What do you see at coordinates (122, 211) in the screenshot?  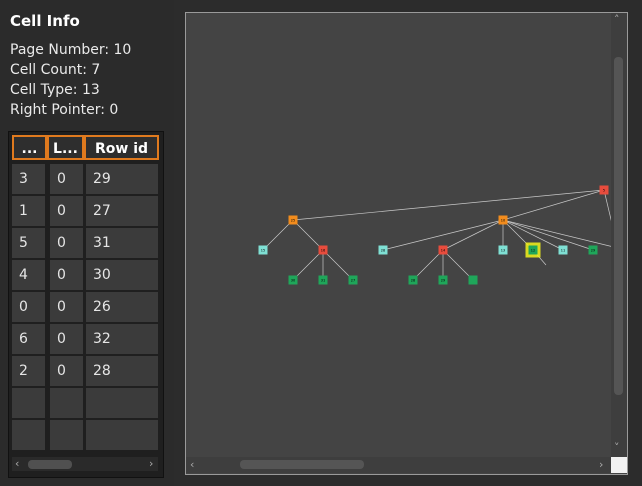 I see `table-cell: 27` at bounding box center [122, 211].